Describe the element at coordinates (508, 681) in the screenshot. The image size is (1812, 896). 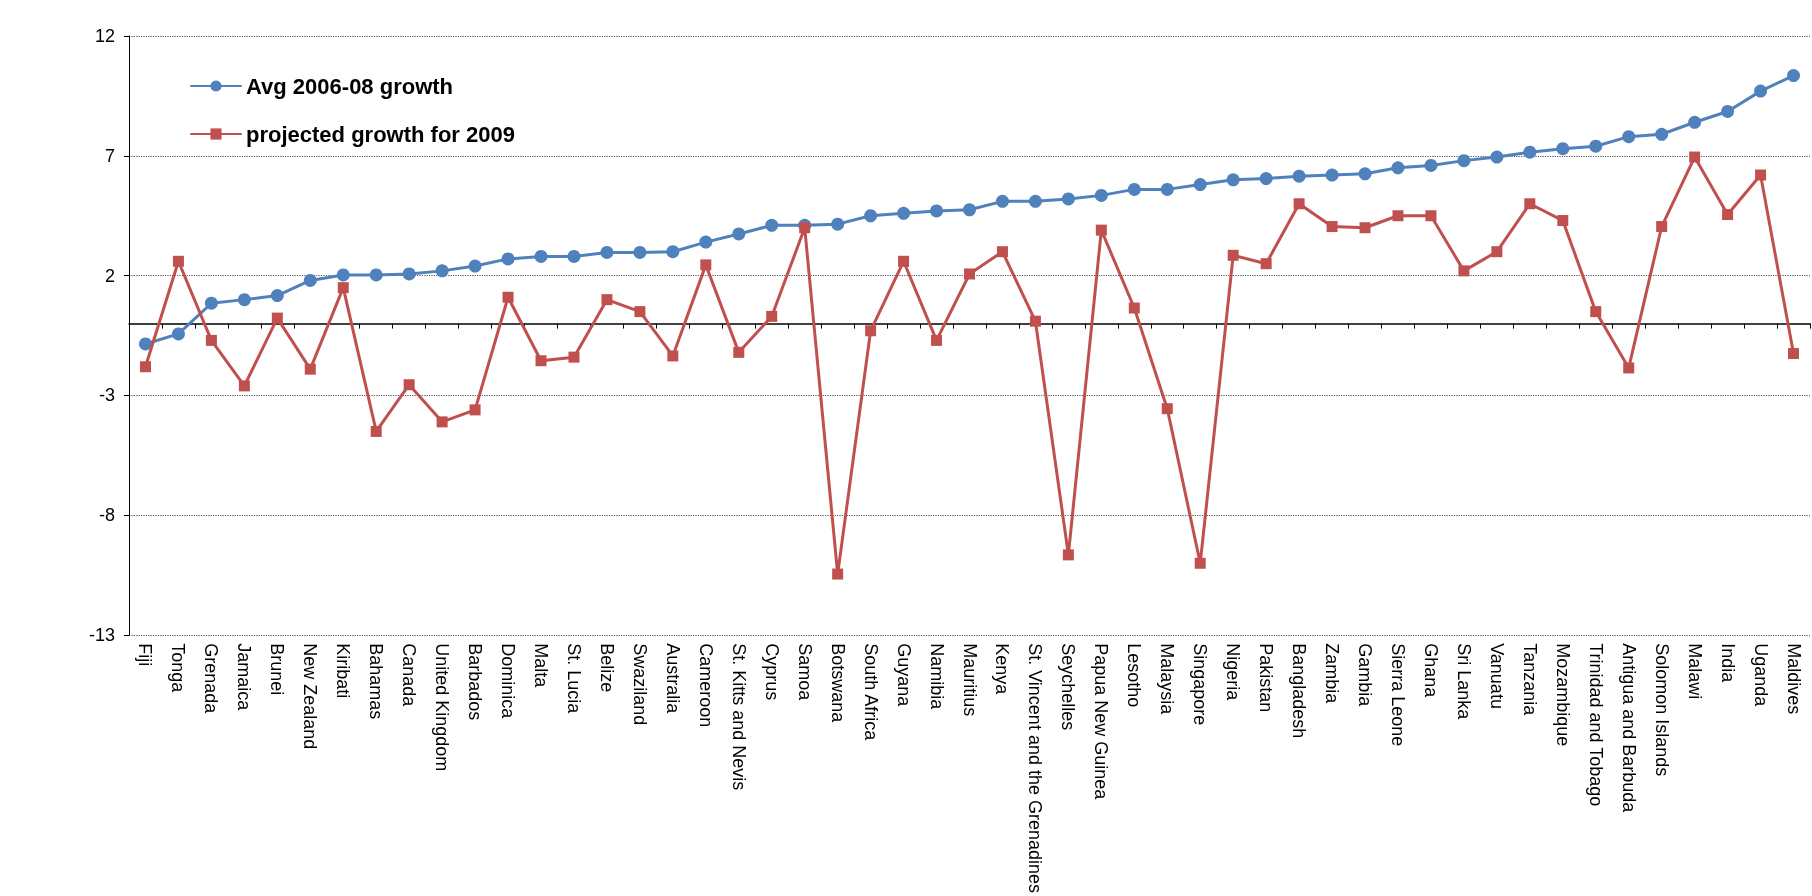
I see `x-tick-label: Dominica` at that location.